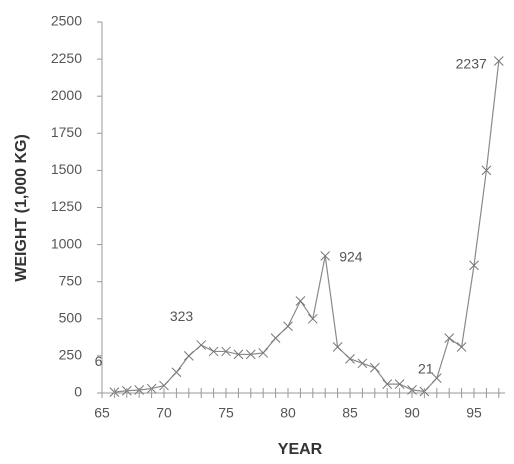 This screenshot has height=464, width=514. I want to click on y-tick-label: 1500, so click(66, 169).